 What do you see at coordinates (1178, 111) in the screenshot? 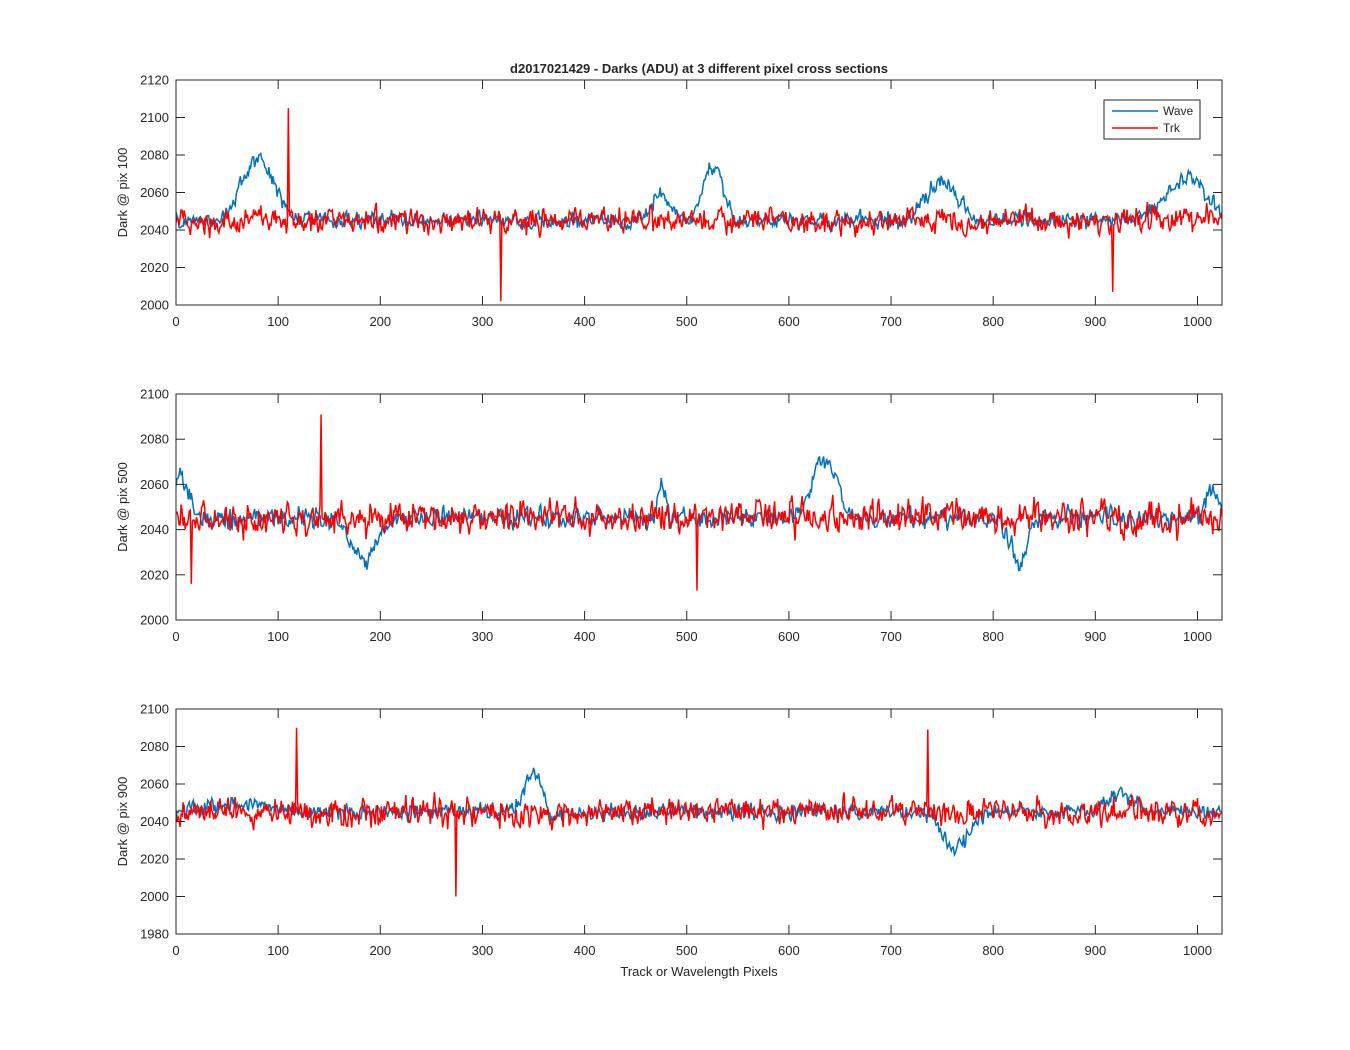
I see `legend-entry-wave: Wave` at bounding box center [1178, 111].